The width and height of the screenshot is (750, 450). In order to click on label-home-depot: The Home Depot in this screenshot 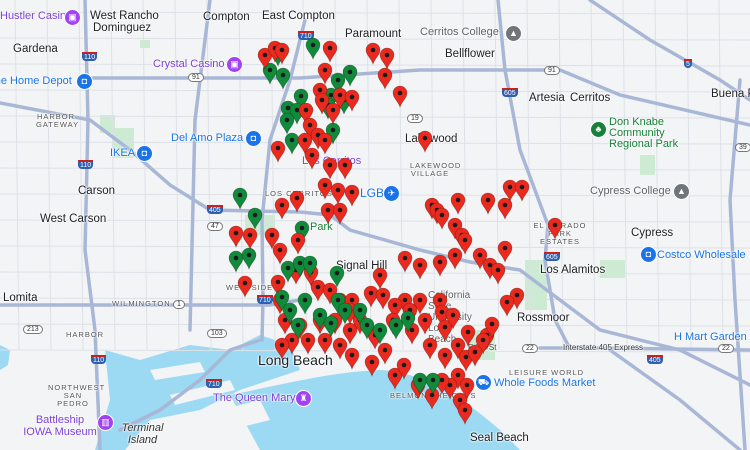, I will do `click(36, 81)`.